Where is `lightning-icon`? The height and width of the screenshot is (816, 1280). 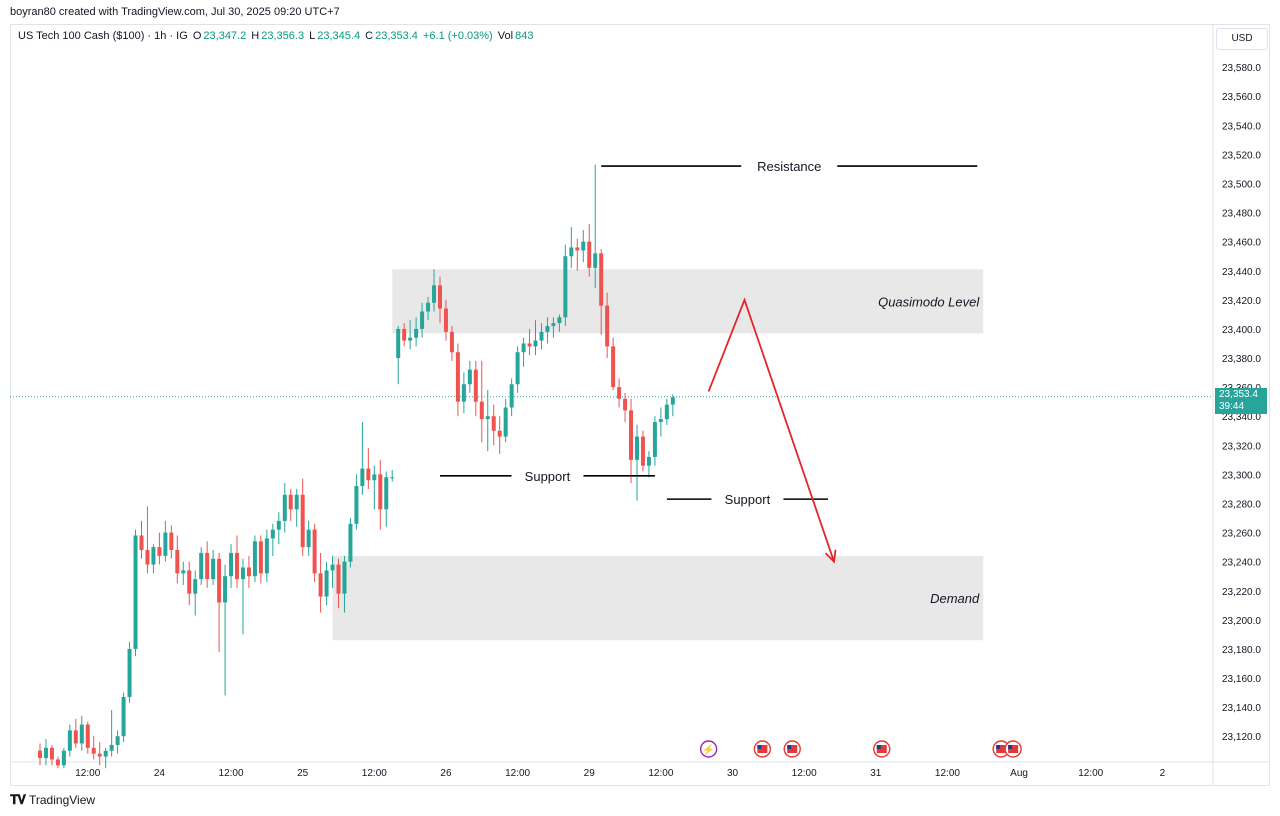
lightning-icon is located at coordinates (708, 749).